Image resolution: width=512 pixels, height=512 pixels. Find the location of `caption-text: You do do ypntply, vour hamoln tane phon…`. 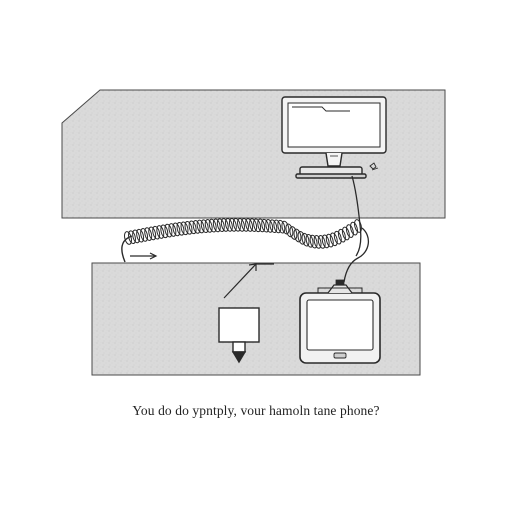

caption-text: You do do ypntply, vour hamoln tane phon… is located at coordinates (256, 410).